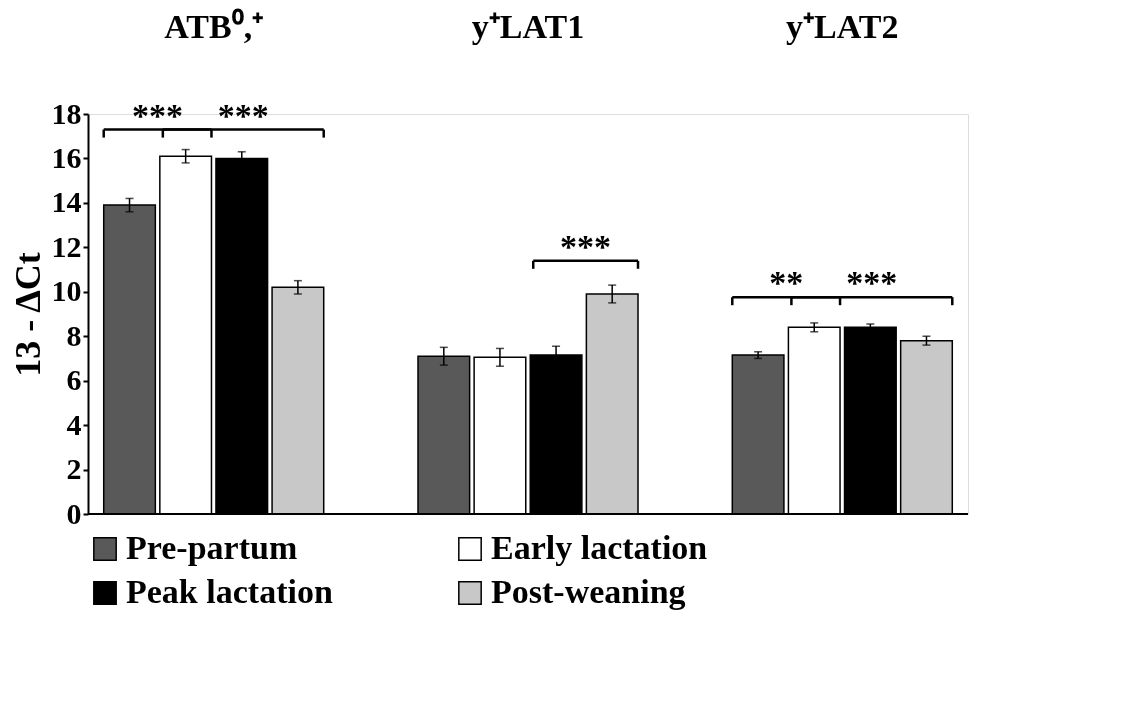 The height and width of the screenshot is (704, 1141). Describe the element at coordinates (786, 283) in the screenshot. I see `annotation: **` at that location.